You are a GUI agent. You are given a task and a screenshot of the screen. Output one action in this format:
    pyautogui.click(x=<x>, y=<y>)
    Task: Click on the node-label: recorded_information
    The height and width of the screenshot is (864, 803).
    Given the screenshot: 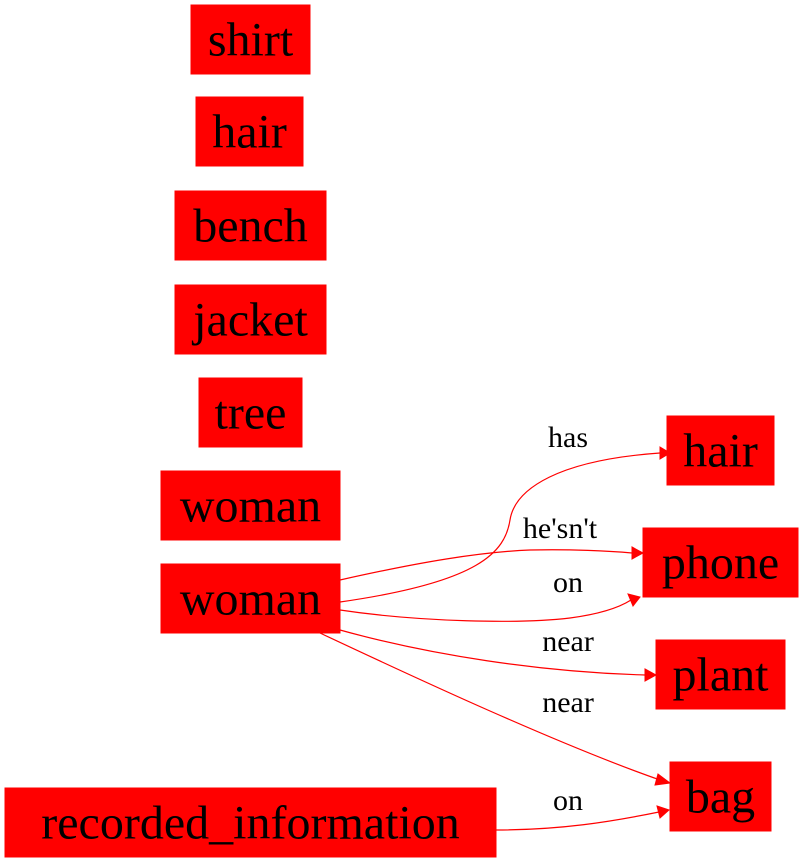 What is the action you would take?
    pyautogui.click(x=250, y=823)
    